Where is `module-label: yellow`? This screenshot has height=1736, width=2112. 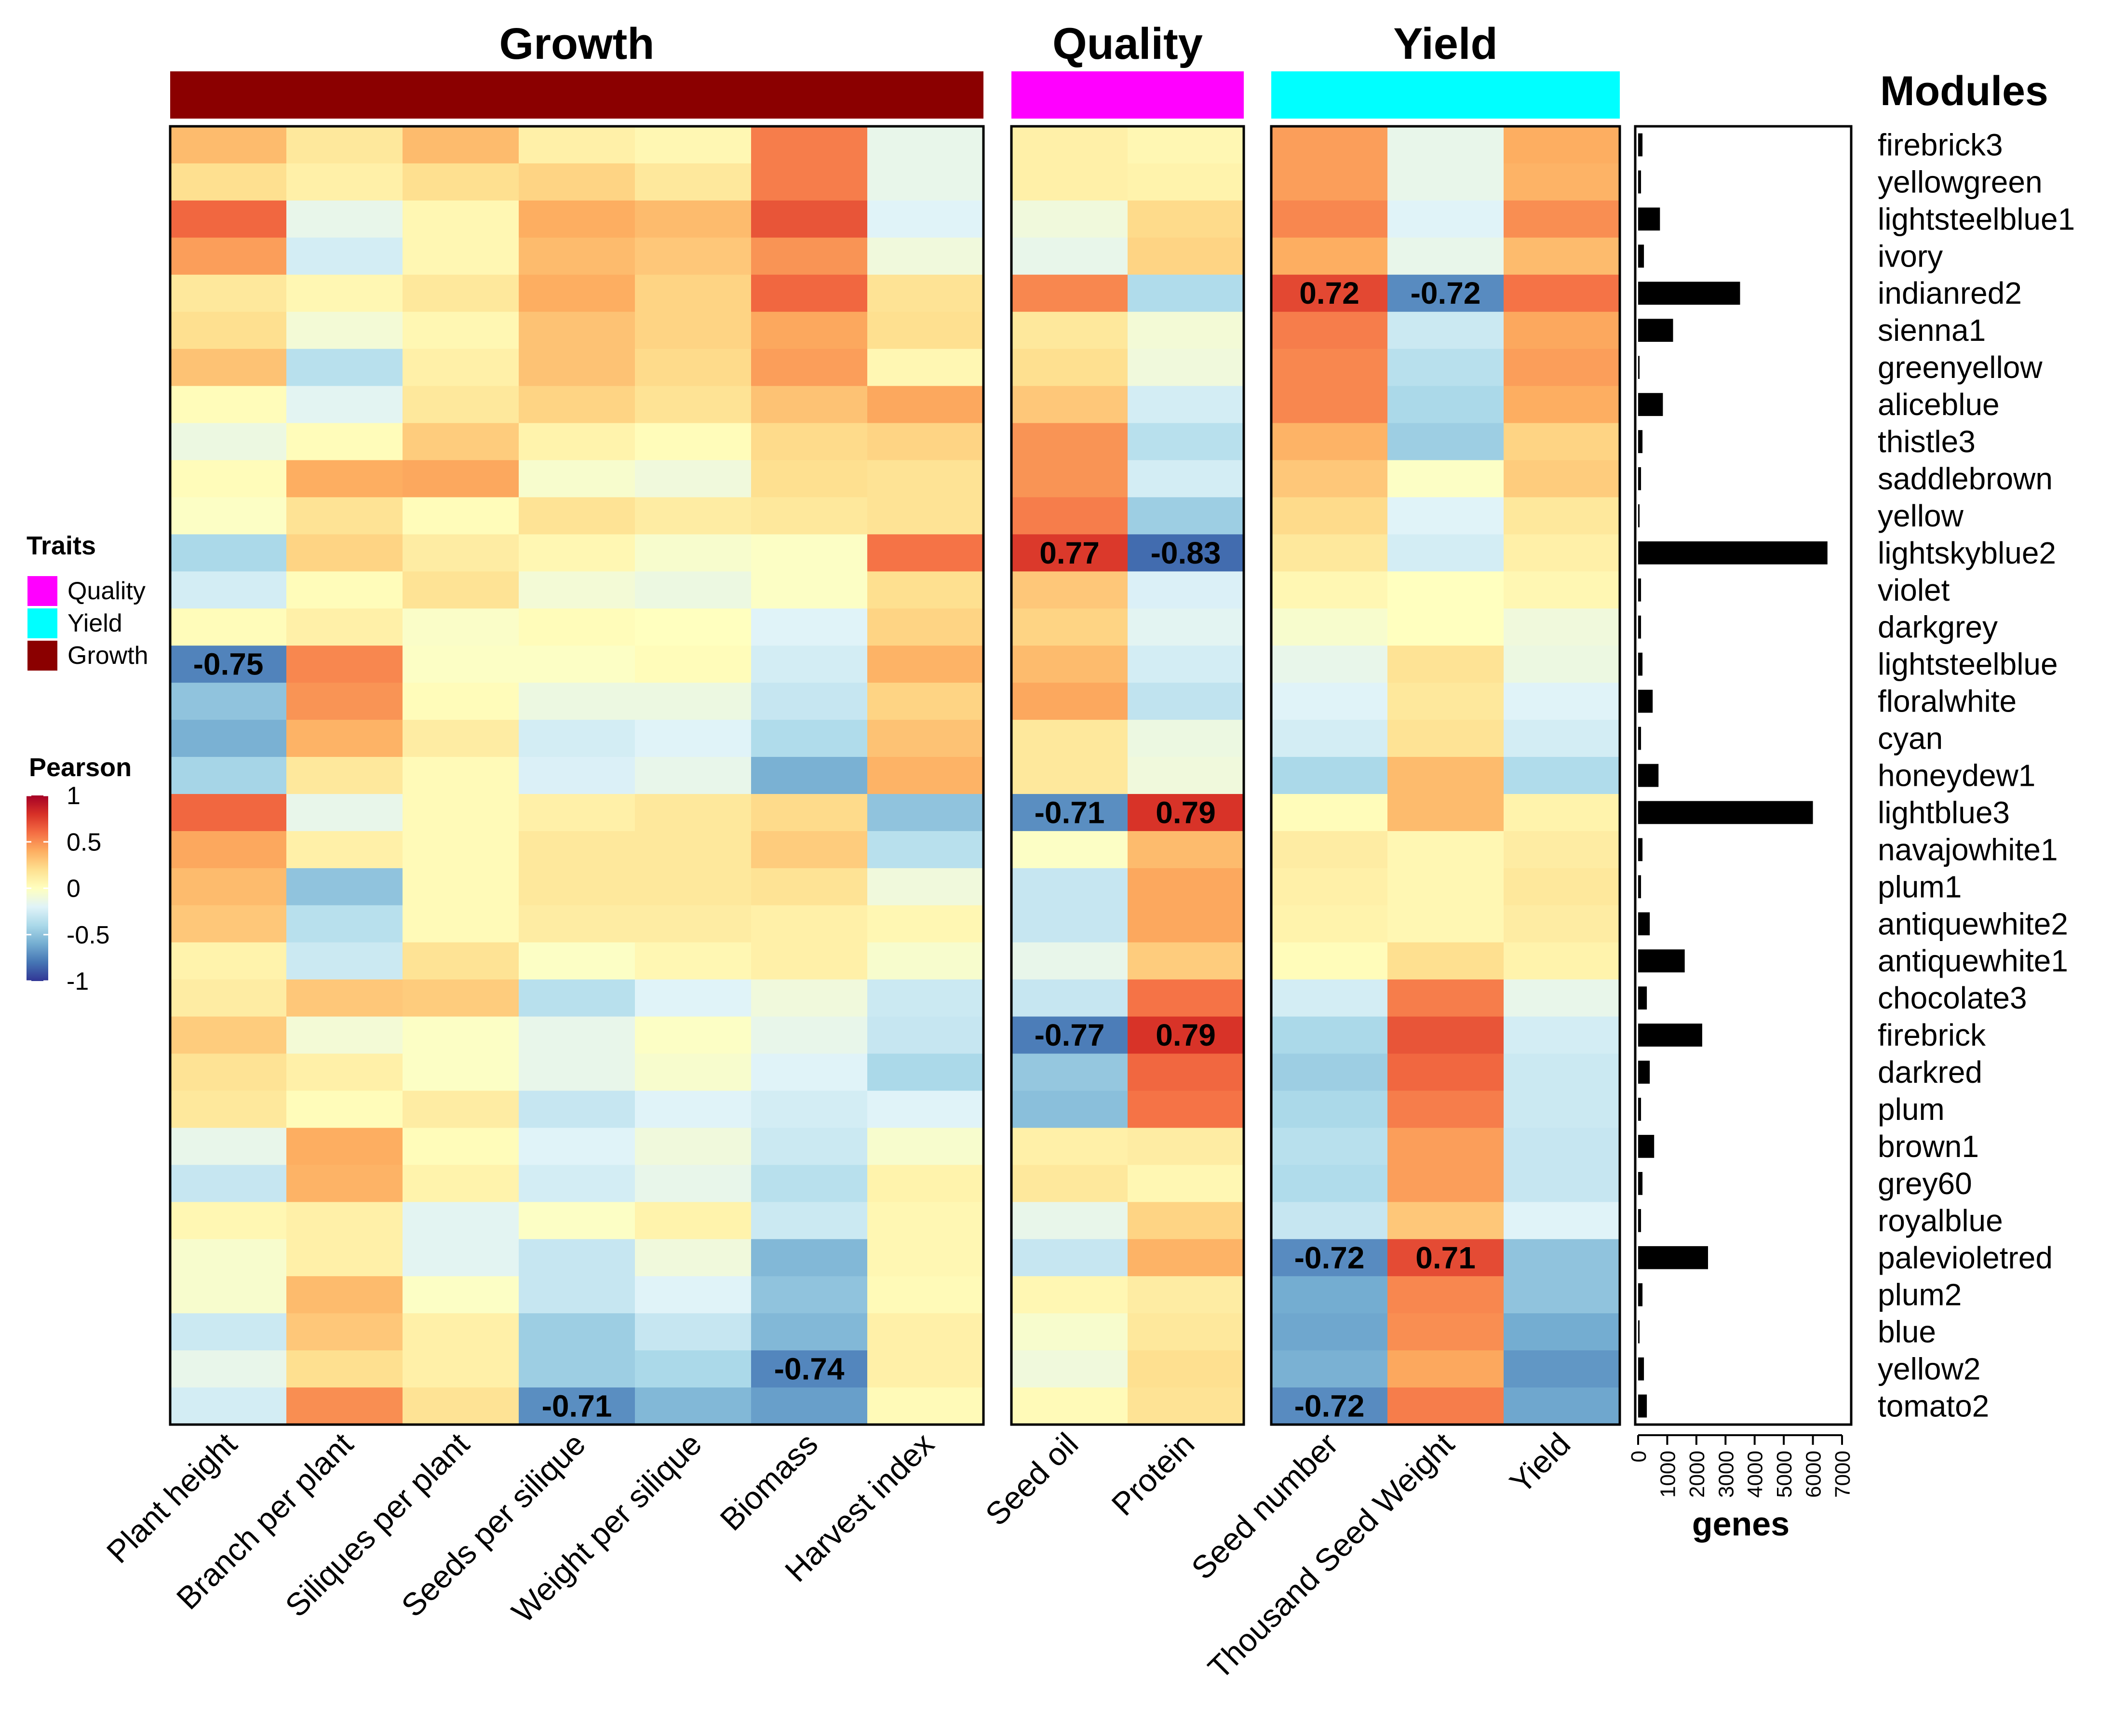 module-label: yellow is located at coordinates (1921, 515).